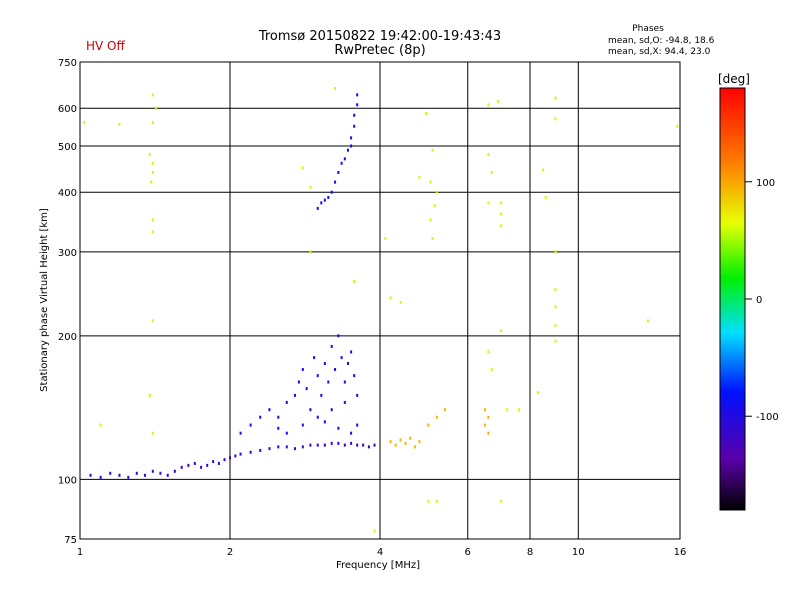  I want to click on y-tick-label: 750, so click(67, 63).